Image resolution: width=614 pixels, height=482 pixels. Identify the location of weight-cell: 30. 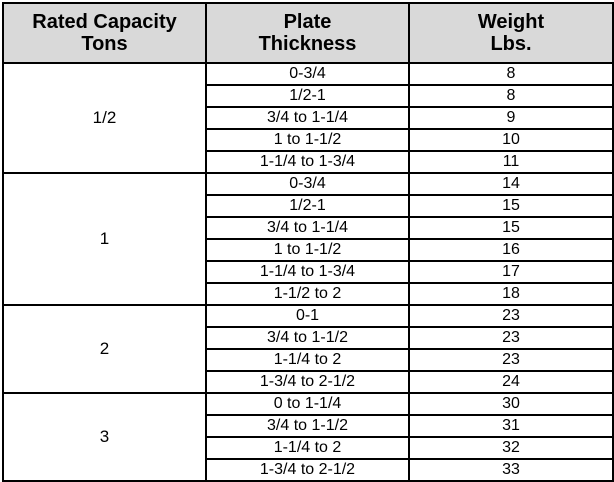
(511, 404).